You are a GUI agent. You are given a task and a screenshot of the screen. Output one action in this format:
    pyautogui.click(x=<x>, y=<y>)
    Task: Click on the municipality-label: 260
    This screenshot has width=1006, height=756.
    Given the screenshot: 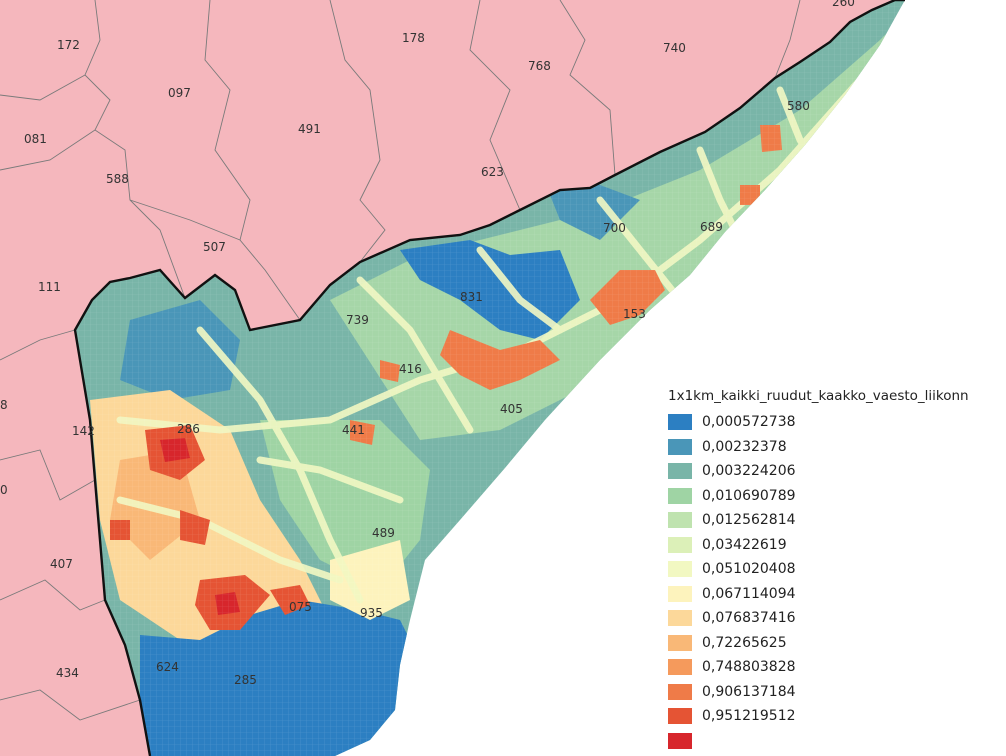 What is the action you would take?
    pyautogui.click(x=843, y=4)
    